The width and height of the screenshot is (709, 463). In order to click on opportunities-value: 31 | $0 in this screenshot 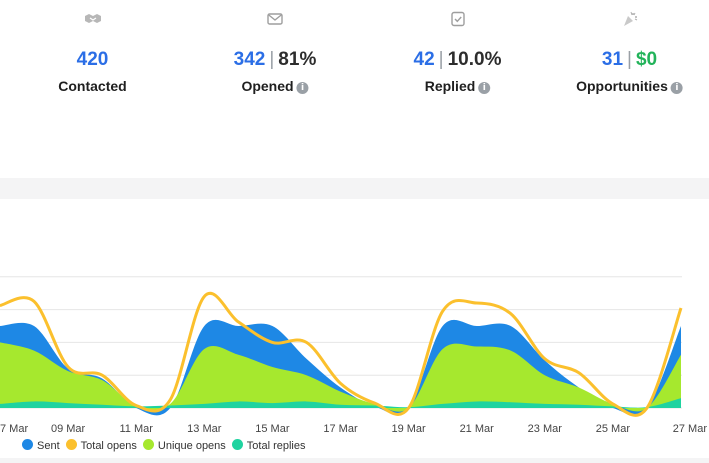, I will do `click(629, 59)`.